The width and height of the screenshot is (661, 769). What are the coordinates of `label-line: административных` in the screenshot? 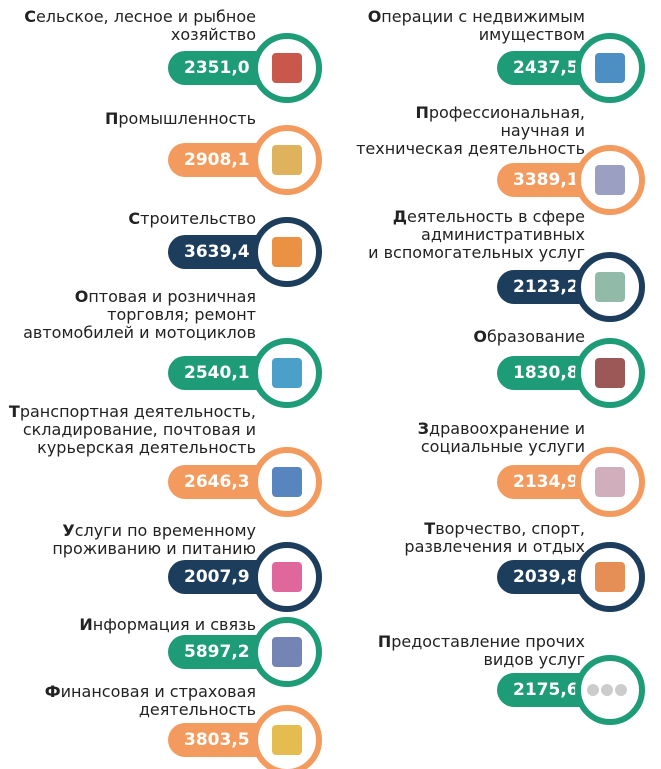 It's located at (503, 234).